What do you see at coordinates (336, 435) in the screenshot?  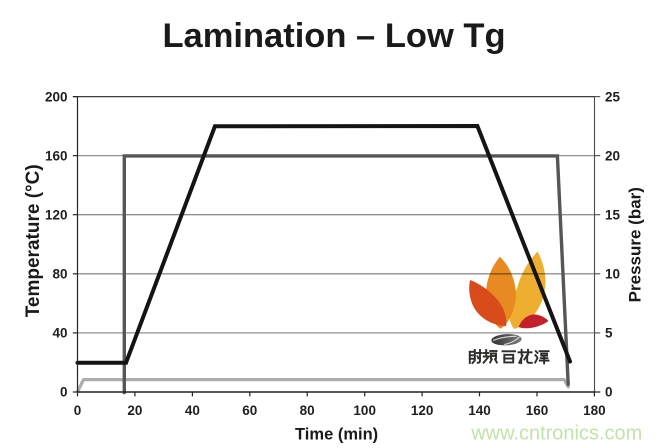 I see `svg-text: Time (min)` at bounding box center [336, 435].